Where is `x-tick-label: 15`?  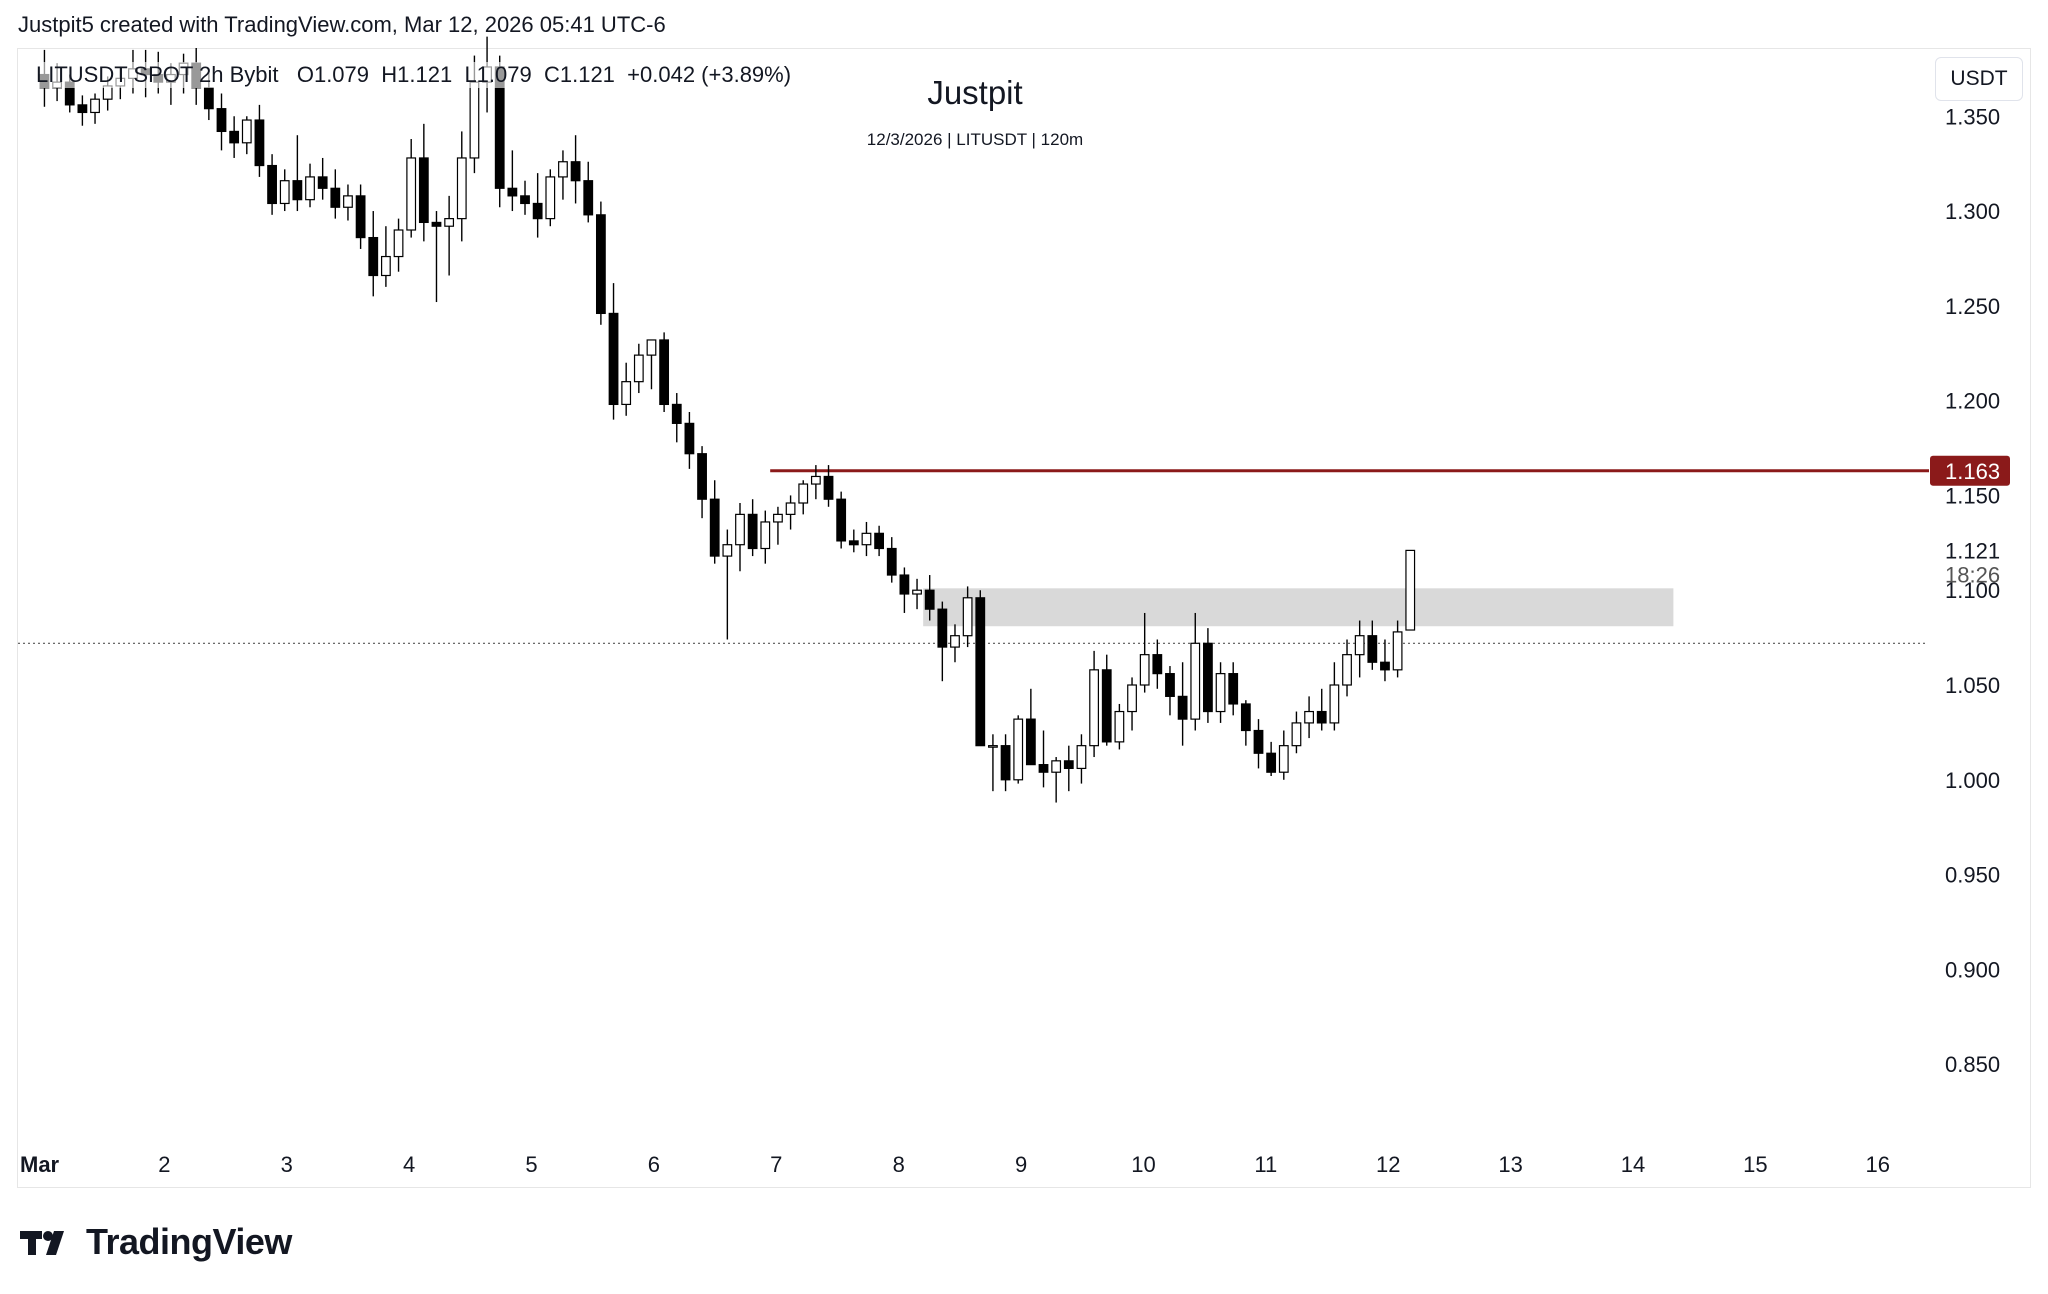
x-tick-label: 15 is located at coordinates (1755, 1164).